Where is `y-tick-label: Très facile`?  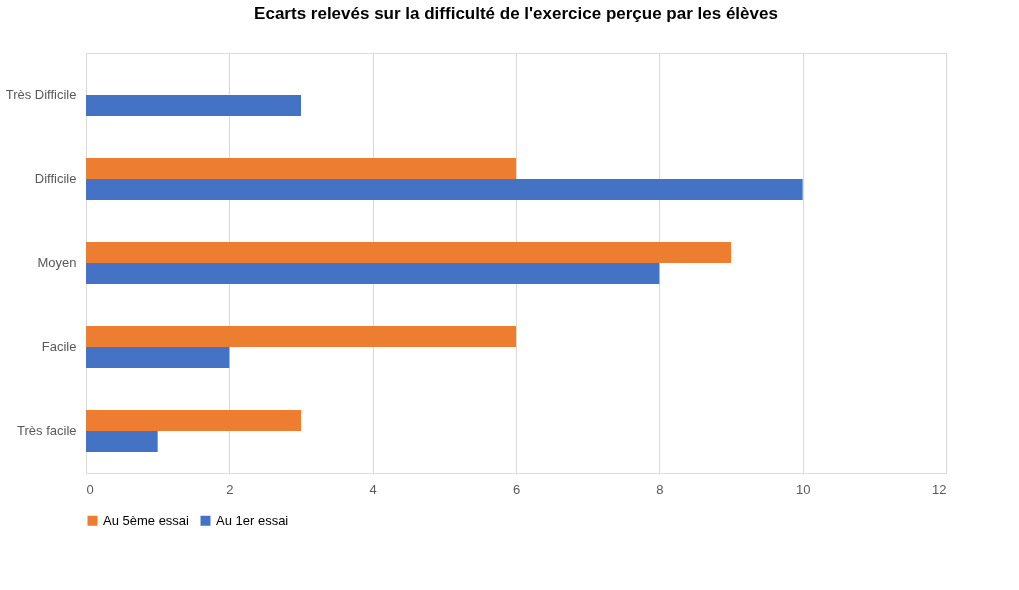
y-tick-label: Très facile is located at coordinates (47, 430).